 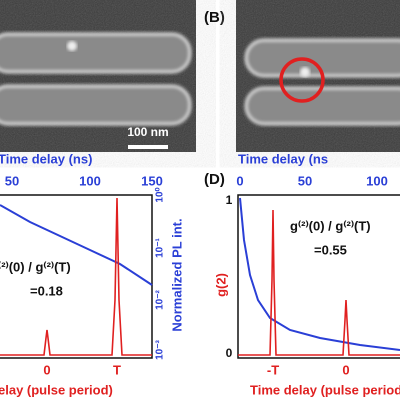 I want to click on scale-label: 100 nm, so click(x=147, y=132).